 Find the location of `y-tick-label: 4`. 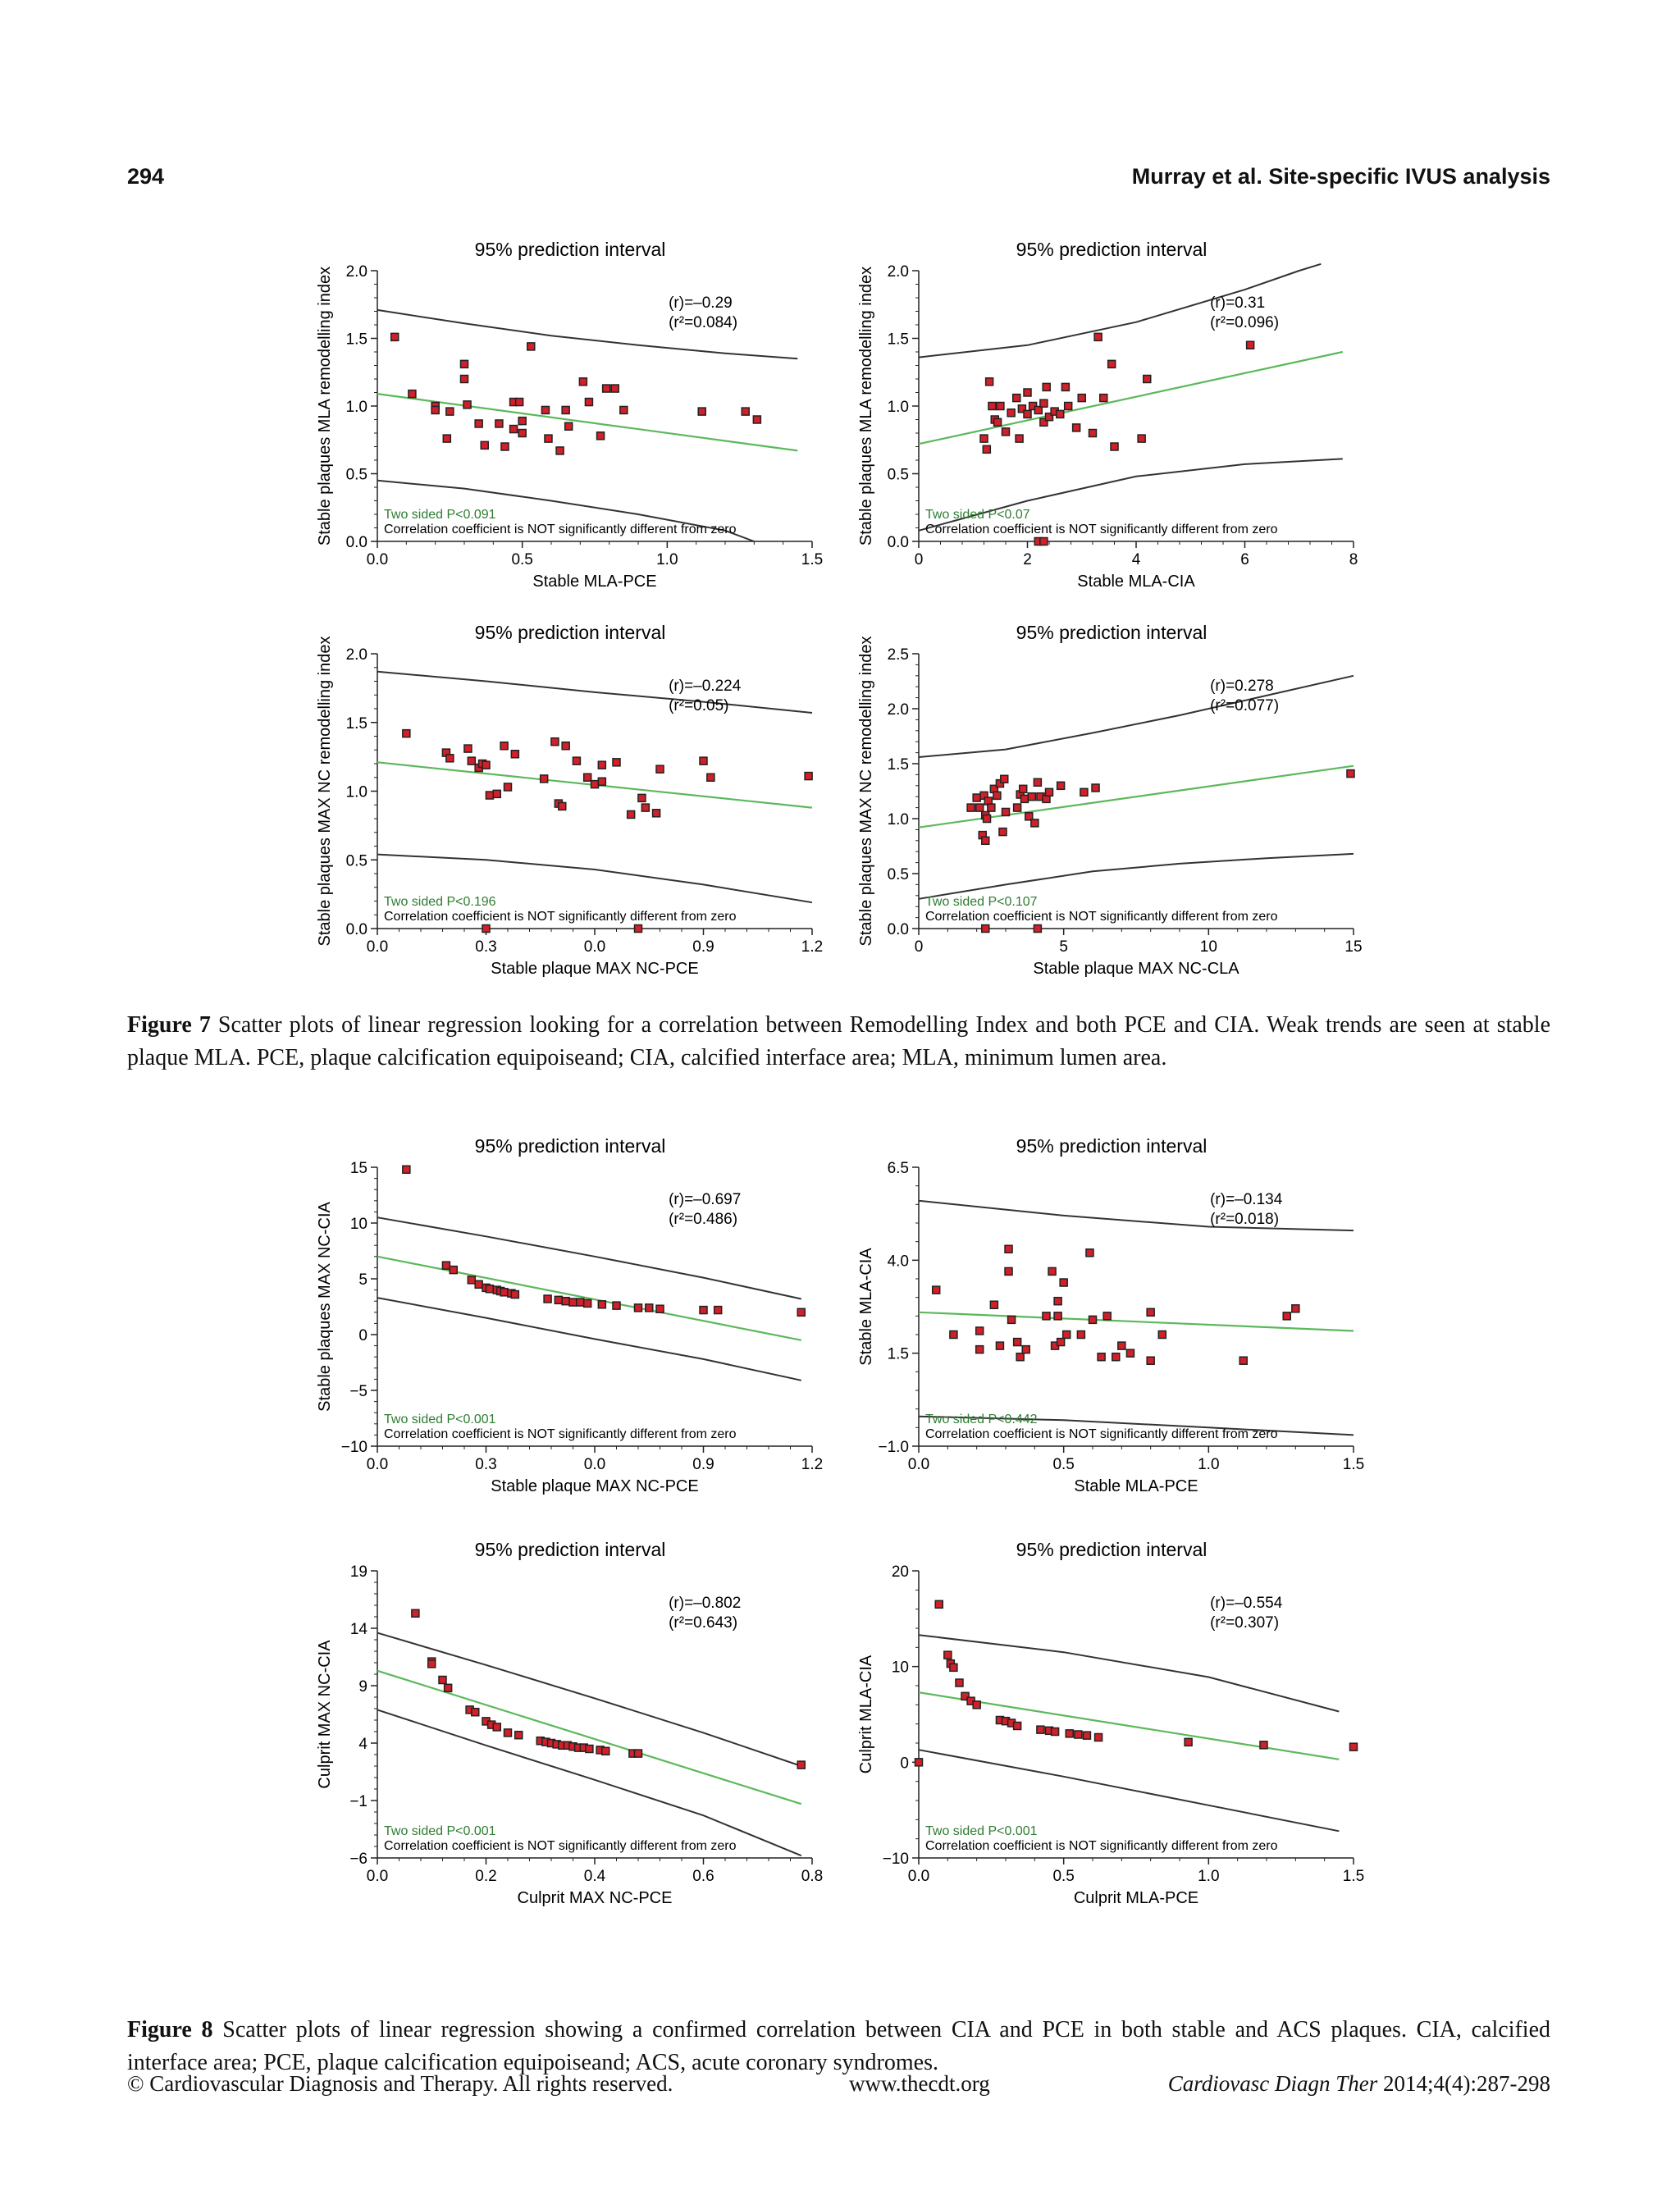

y-tick-label: 4 is located at coordinates (363, 1744).